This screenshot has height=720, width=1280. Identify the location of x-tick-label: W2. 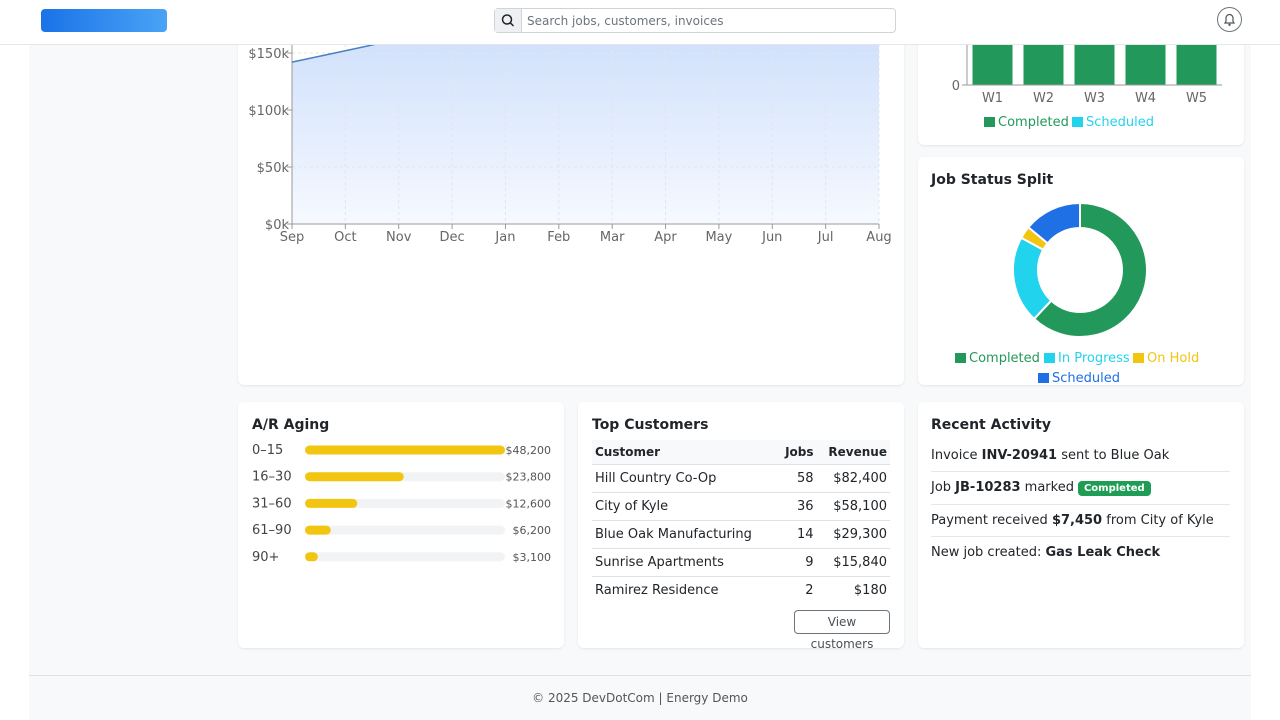
(1043, 98).